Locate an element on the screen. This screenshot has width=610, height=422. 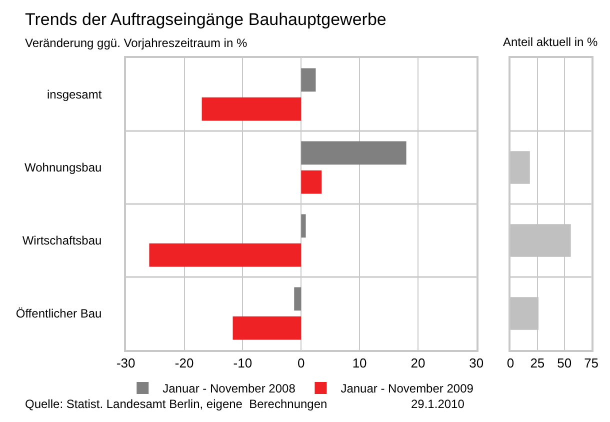
x-tick-label: 30 is located at coordinates (476, 362).